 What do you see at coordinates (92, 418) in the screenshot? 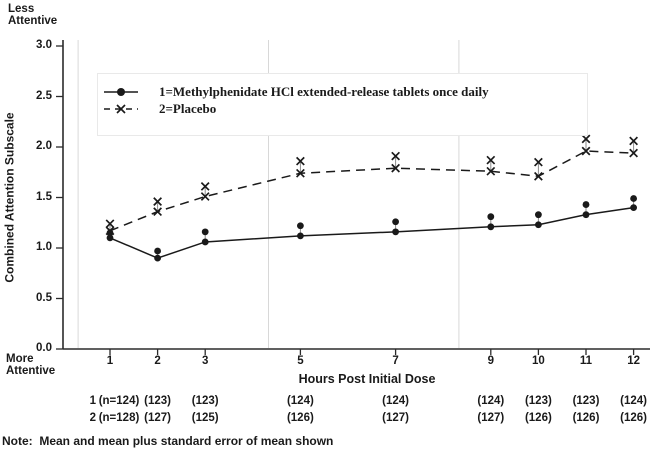
I see `sample-size-row-label: 2` at bounding box center [92, 418].